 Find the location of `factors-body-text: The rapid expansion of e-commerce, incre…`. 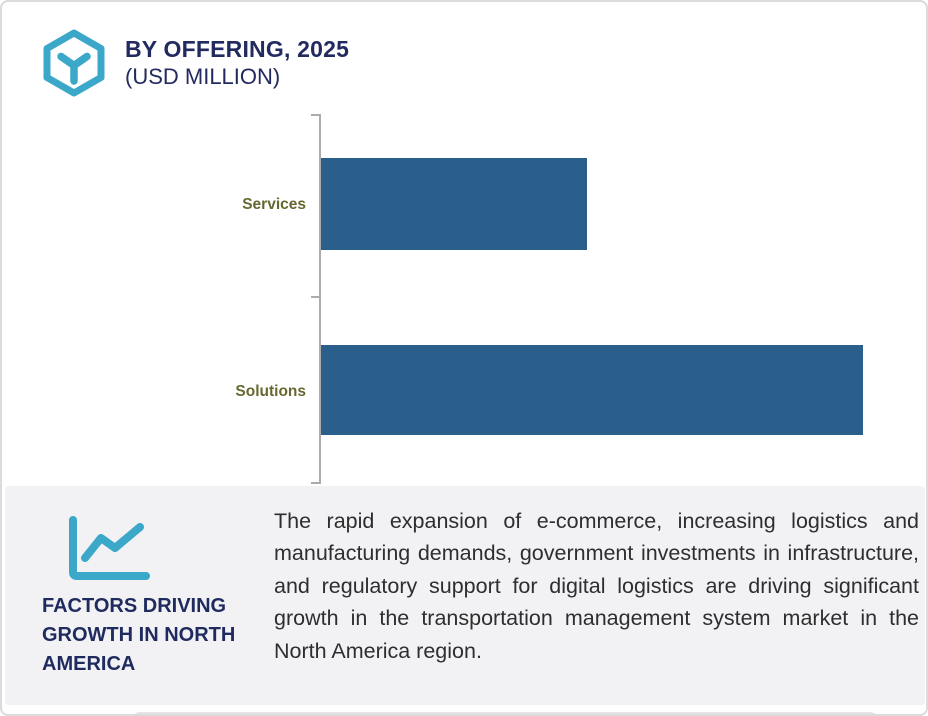

factors-body-text: The rapid expansion of e-commerce, incre… is located at coordinates (596, 586).